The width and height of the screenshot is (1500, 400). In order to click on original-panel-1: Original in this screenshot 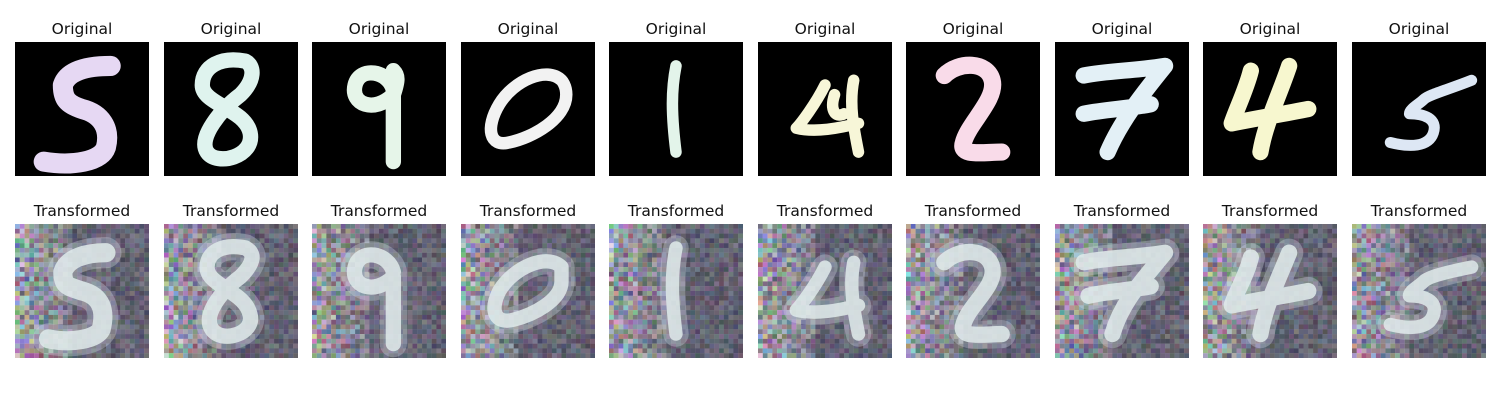, I will do `click(82, 100)`.